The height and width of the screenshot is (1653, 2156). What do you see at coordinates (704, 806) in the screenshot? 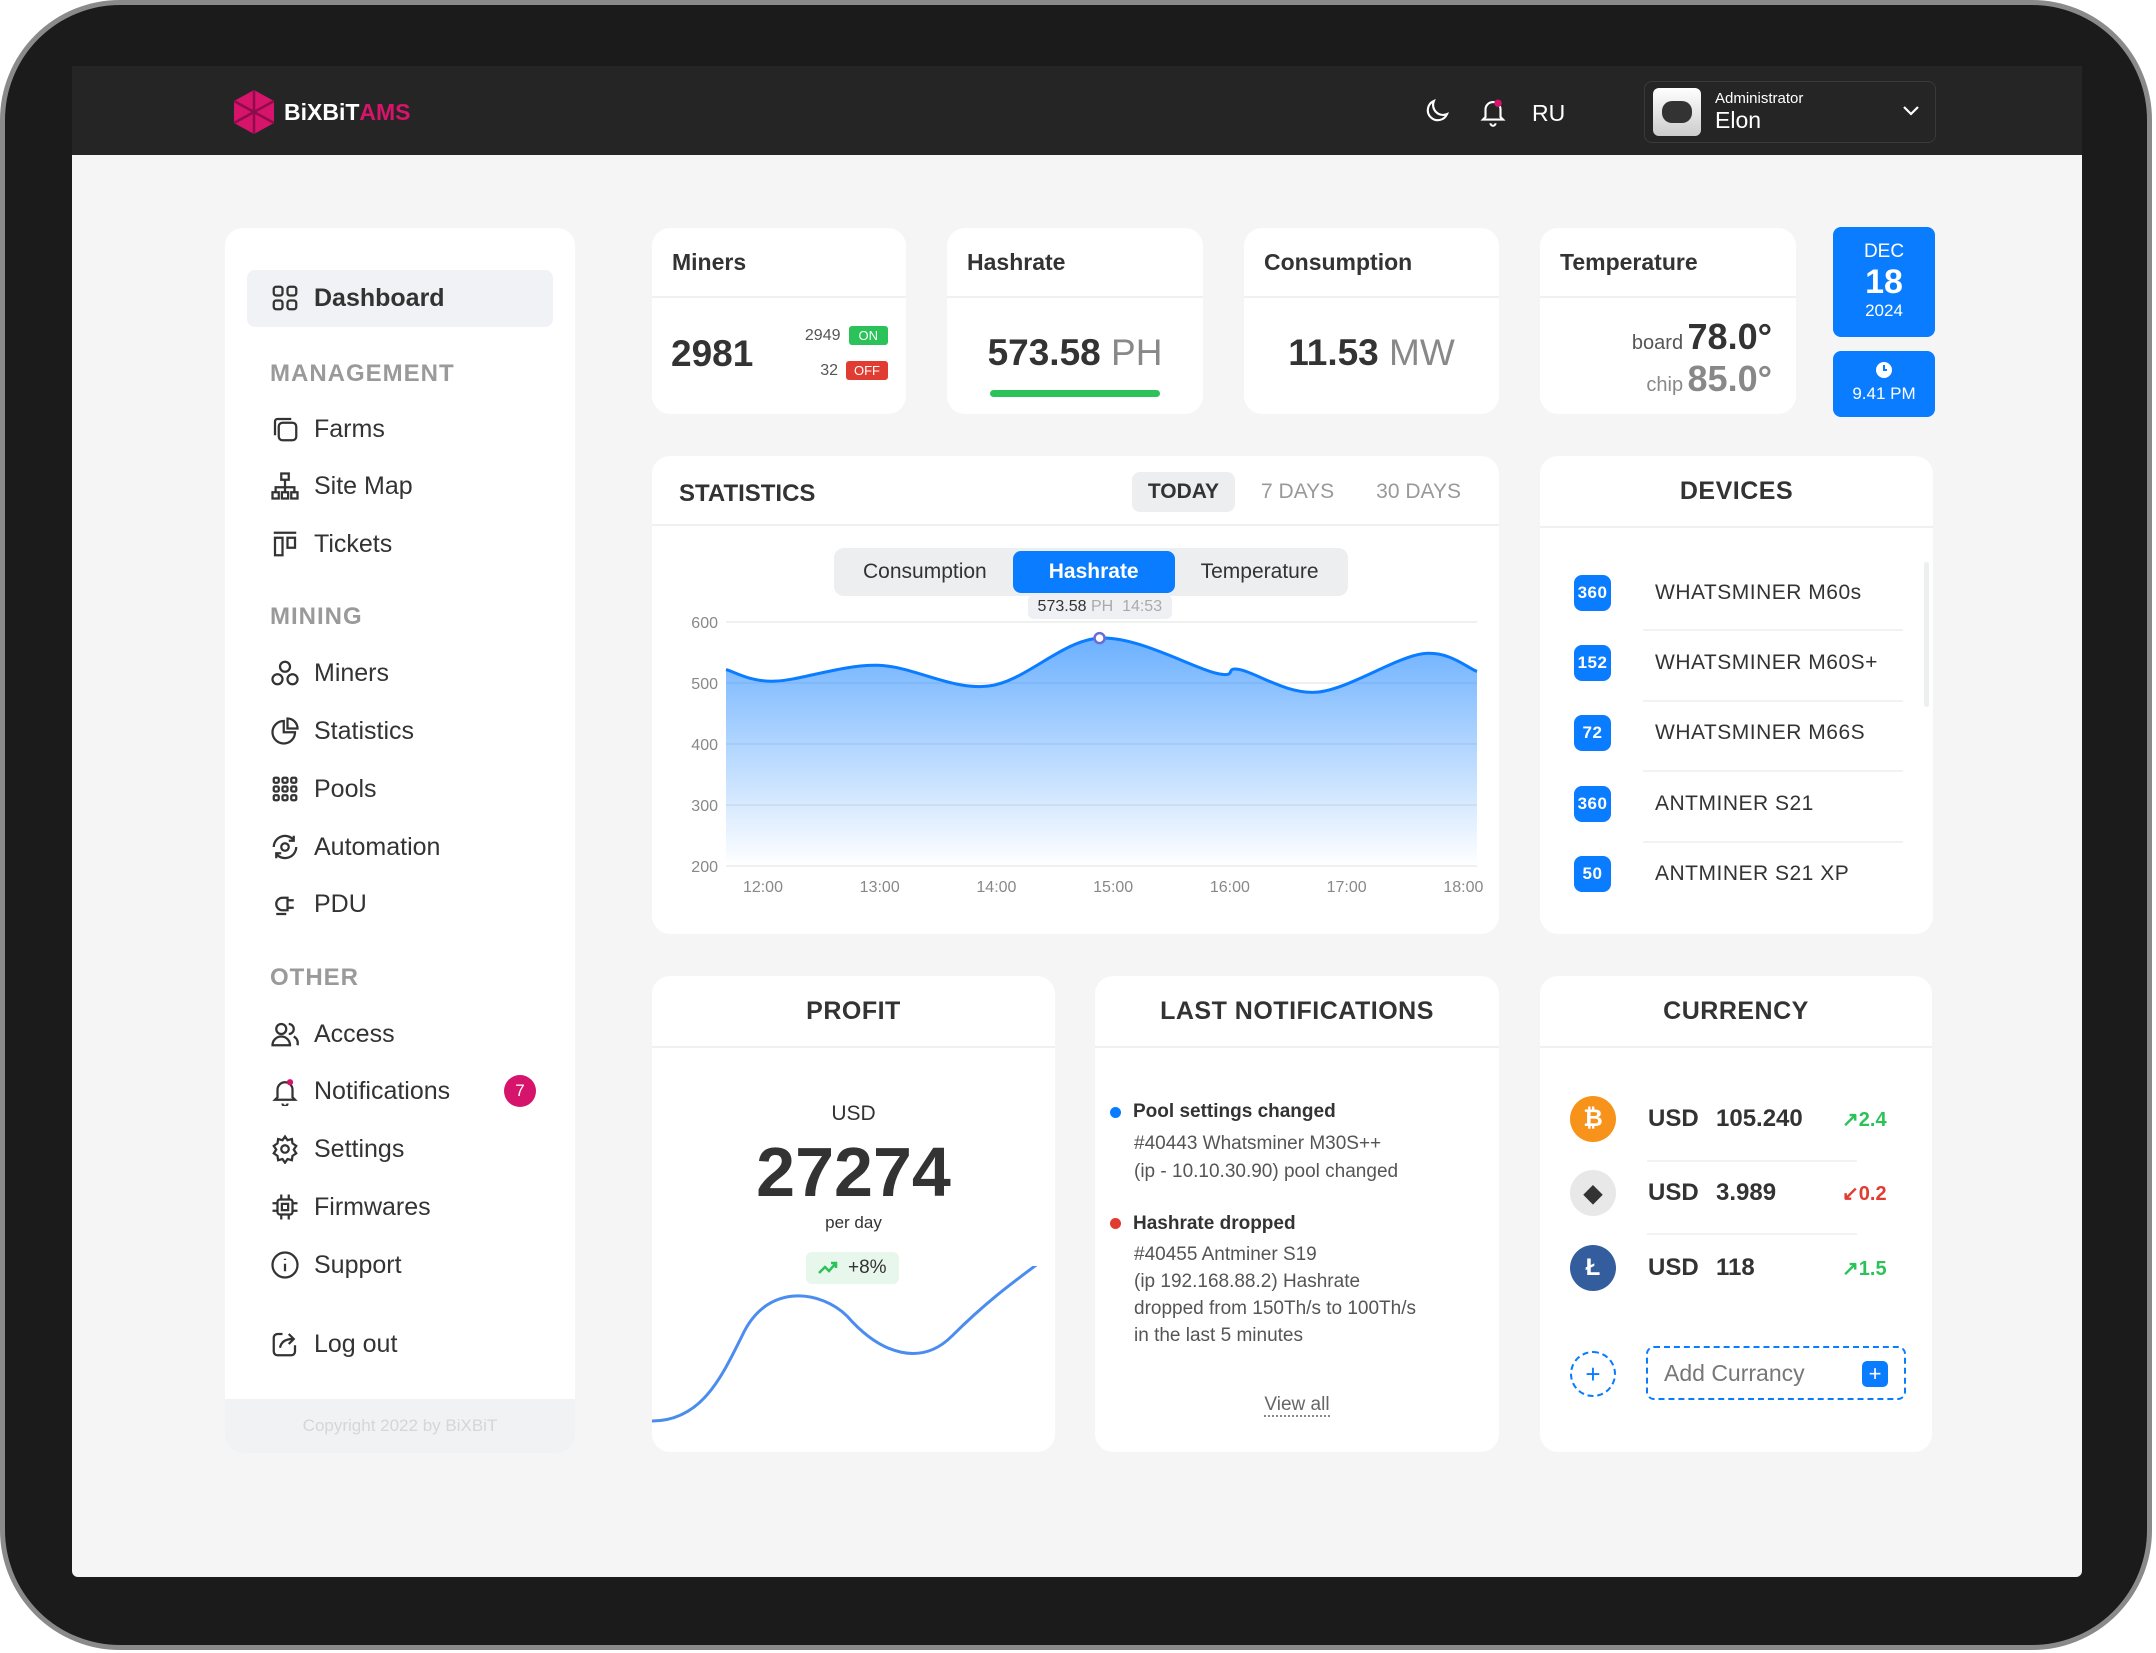
I see `y-tick-label: 300` at bounding box center [704, 806].